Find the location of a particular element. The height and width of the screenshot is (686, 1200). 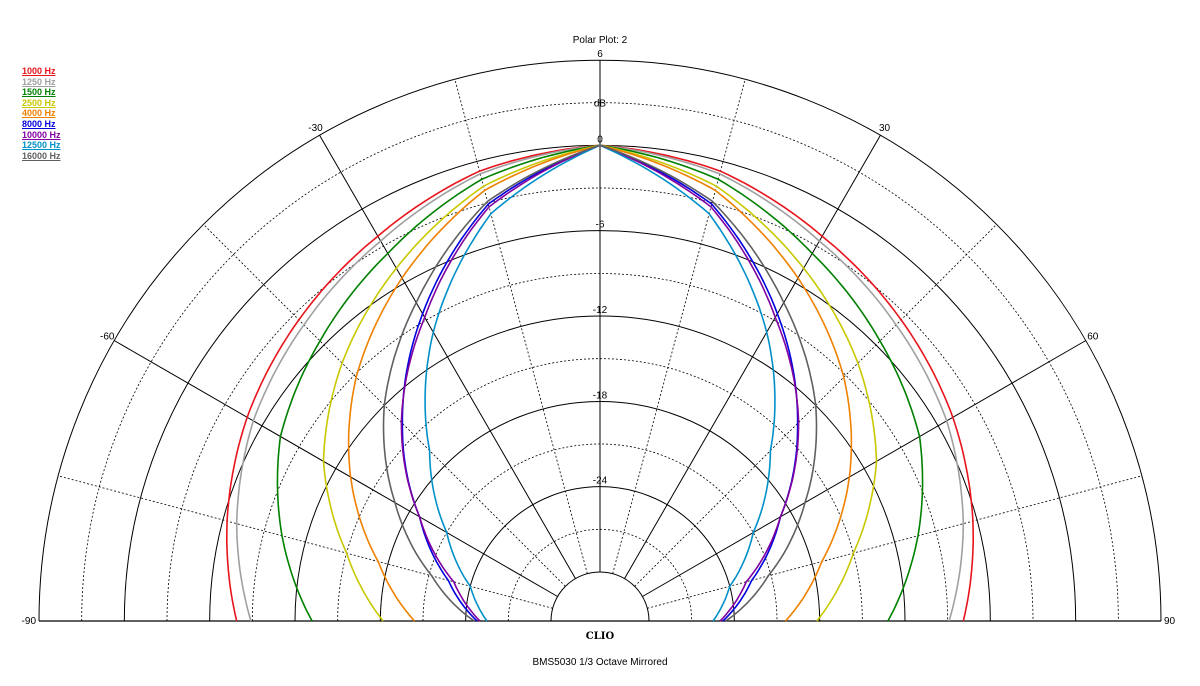

radial-tick-label: -24 is located at coordinates (600, 481).